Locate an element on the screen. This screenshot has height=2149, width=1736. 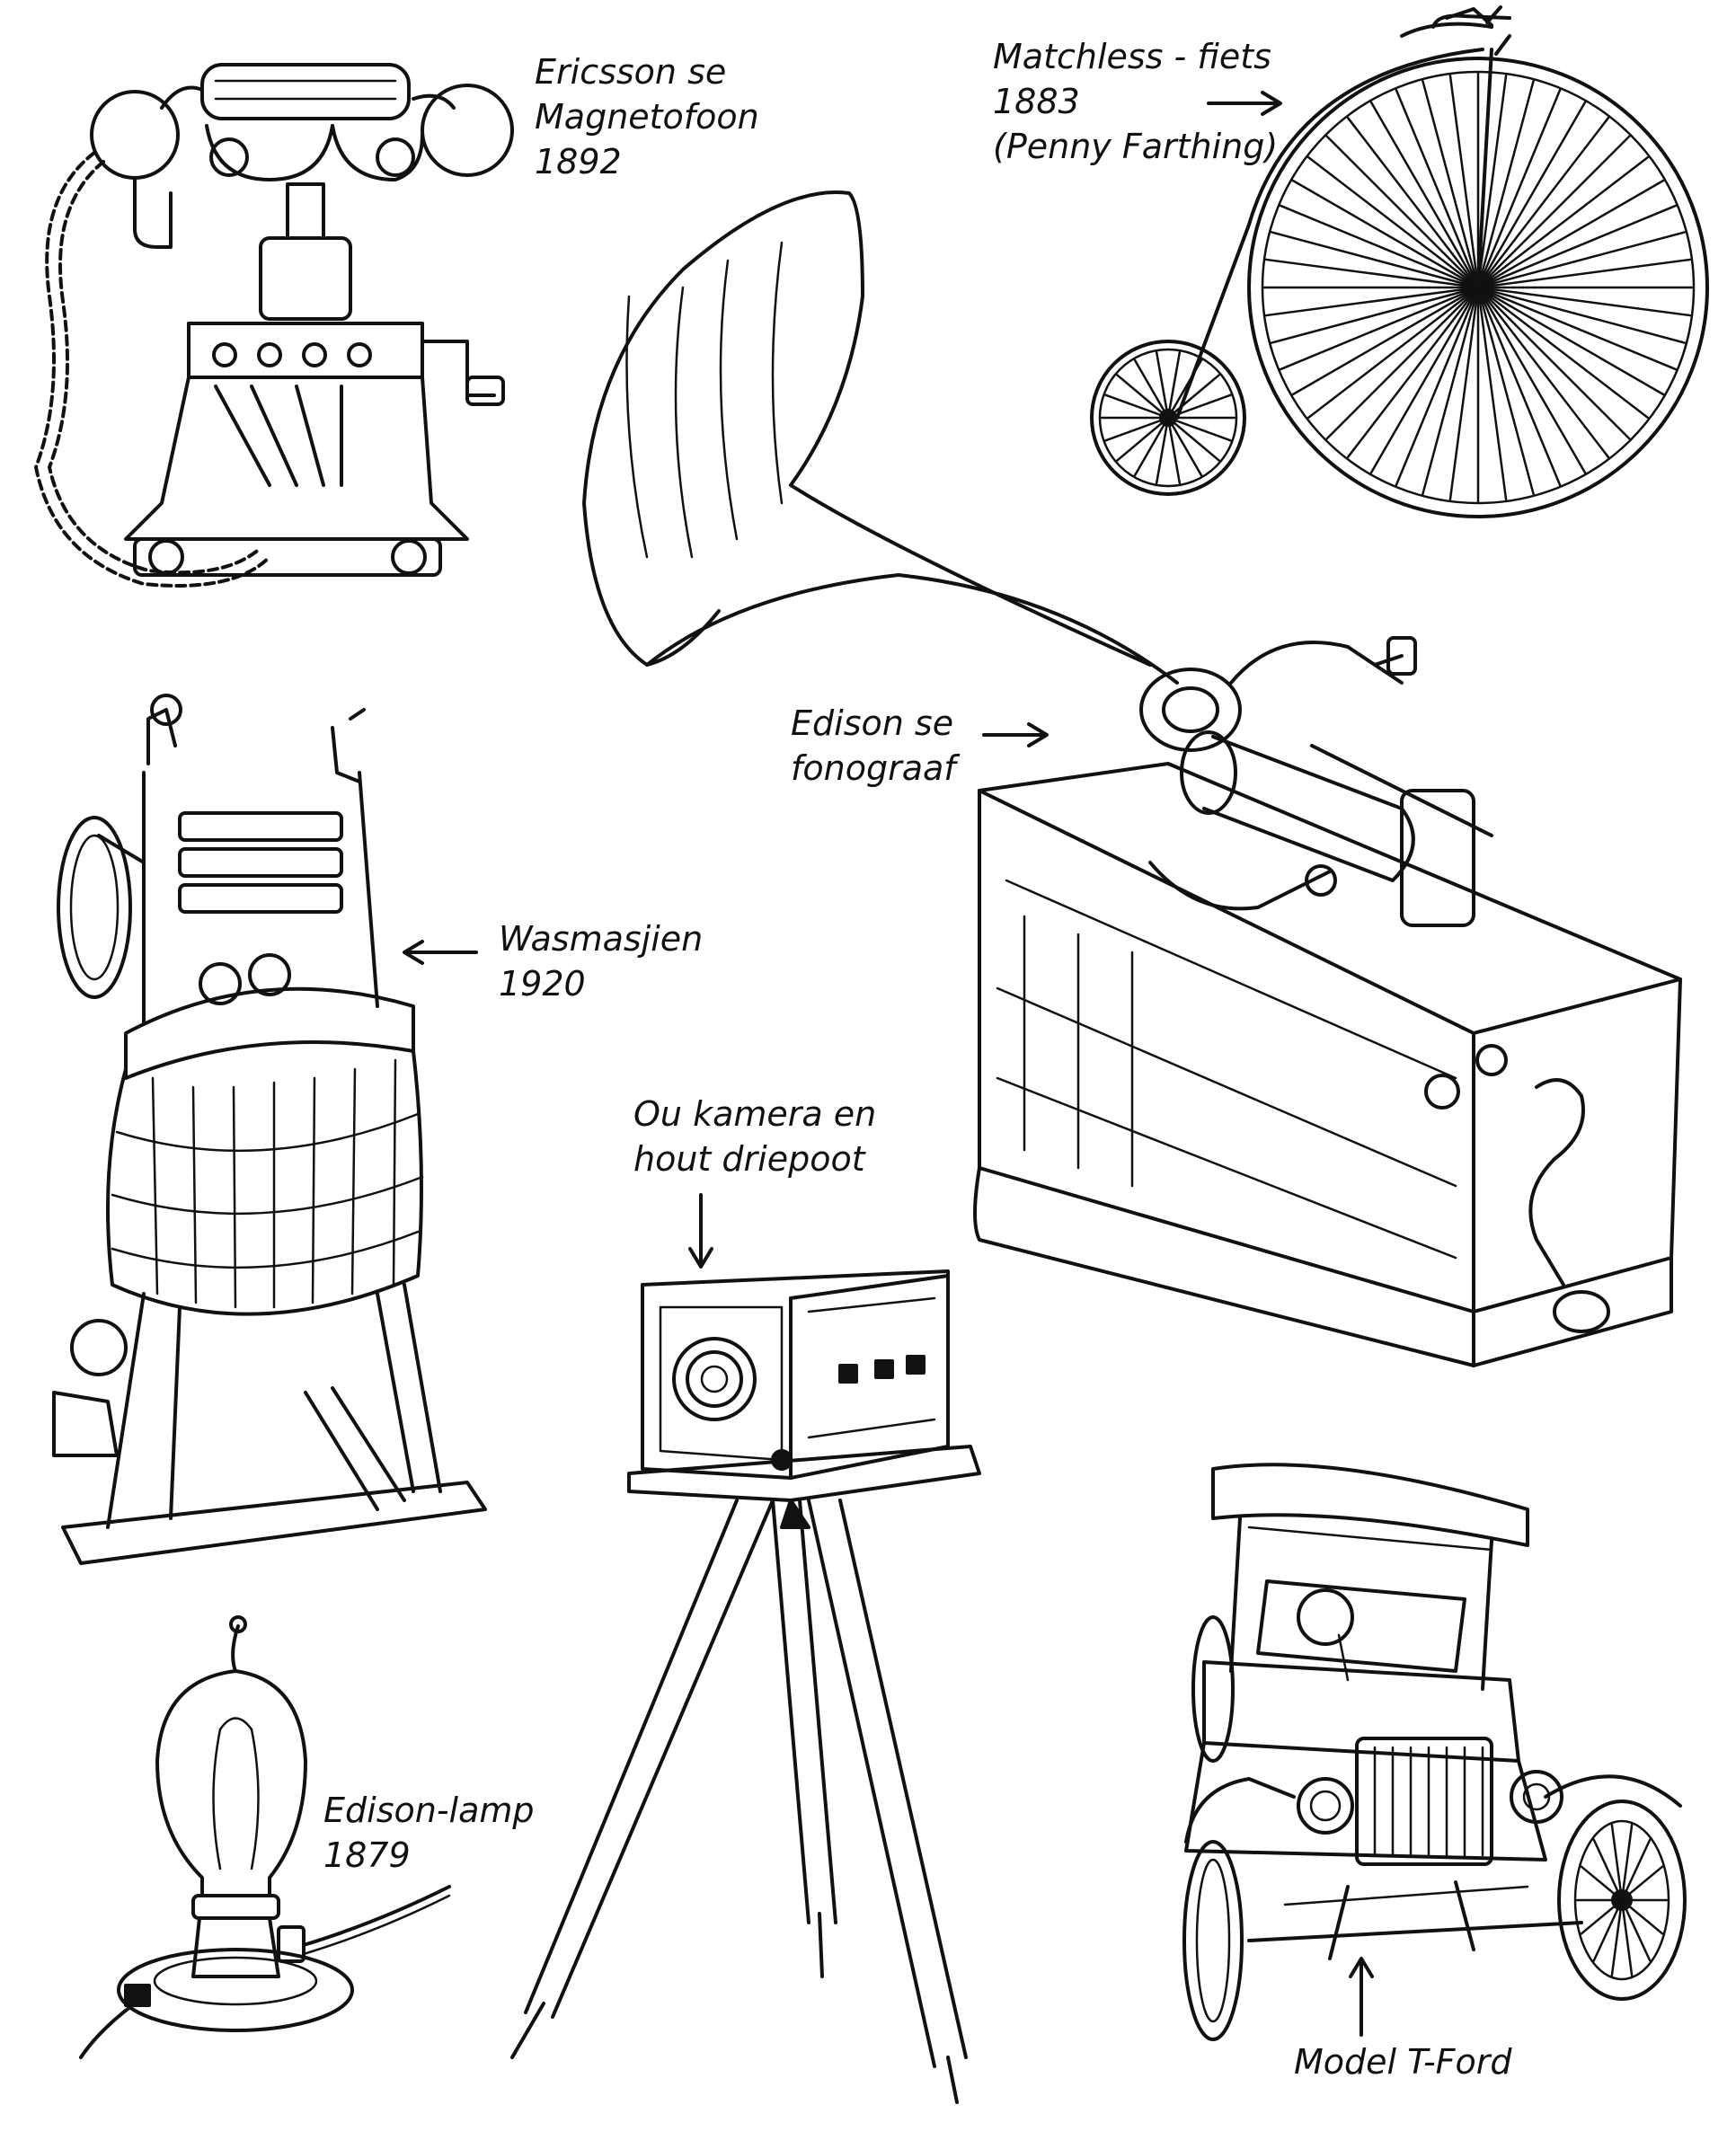
phonograph-caption: Edison se fonograaf is located at coordinates (873, 746).